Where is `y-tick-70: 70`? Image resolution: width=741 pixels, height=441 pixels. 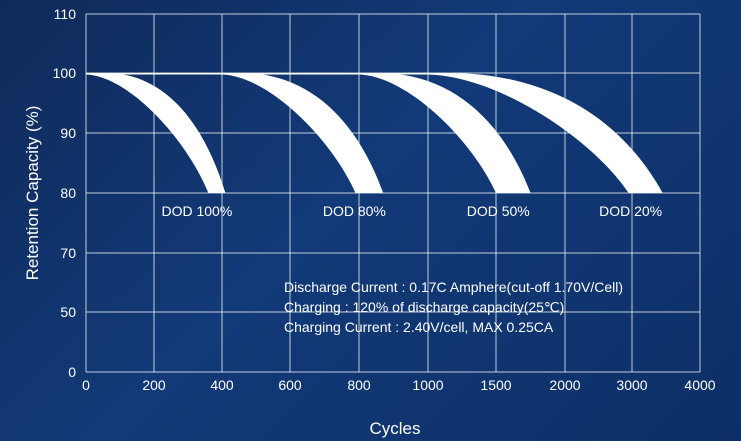 y-tick-70: 70 is located at coordinates (68, 253).